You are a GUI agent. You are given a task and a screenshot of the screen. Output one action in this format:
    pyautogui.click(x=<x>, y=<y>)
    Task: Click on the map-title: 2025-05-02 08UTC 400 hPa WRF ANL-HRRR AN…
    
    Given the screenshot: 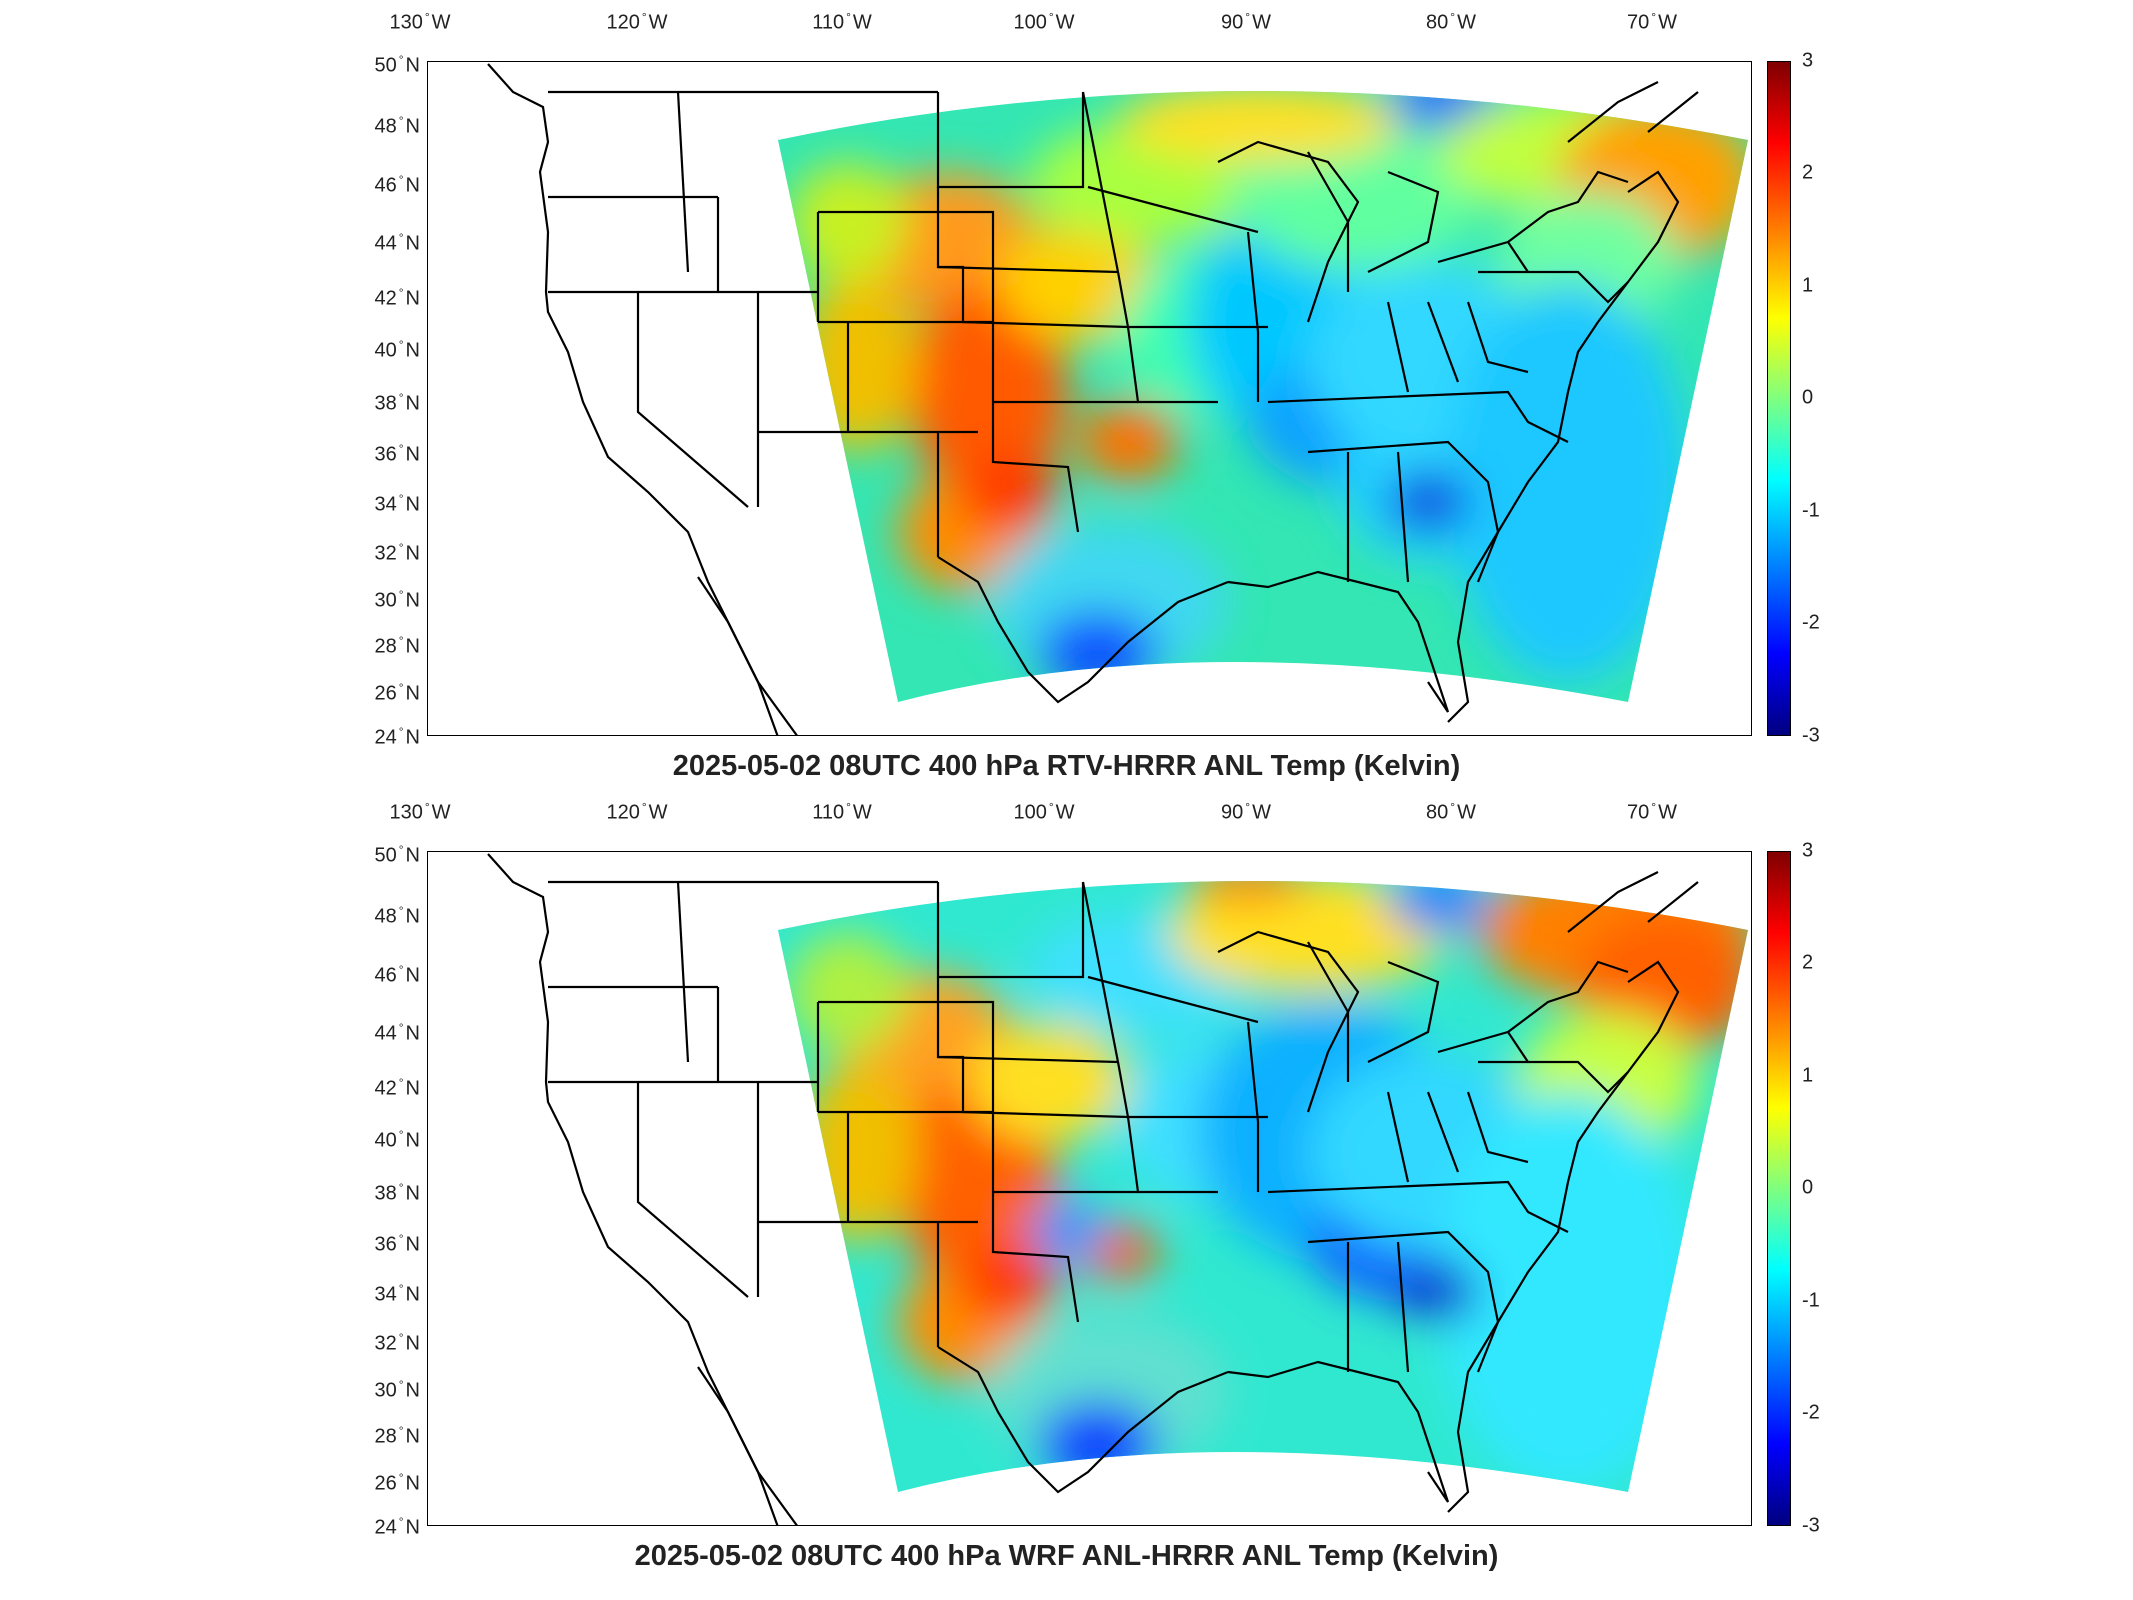 What is the action you would take?
    pyautogui.click(x=1066, y=1556)
    